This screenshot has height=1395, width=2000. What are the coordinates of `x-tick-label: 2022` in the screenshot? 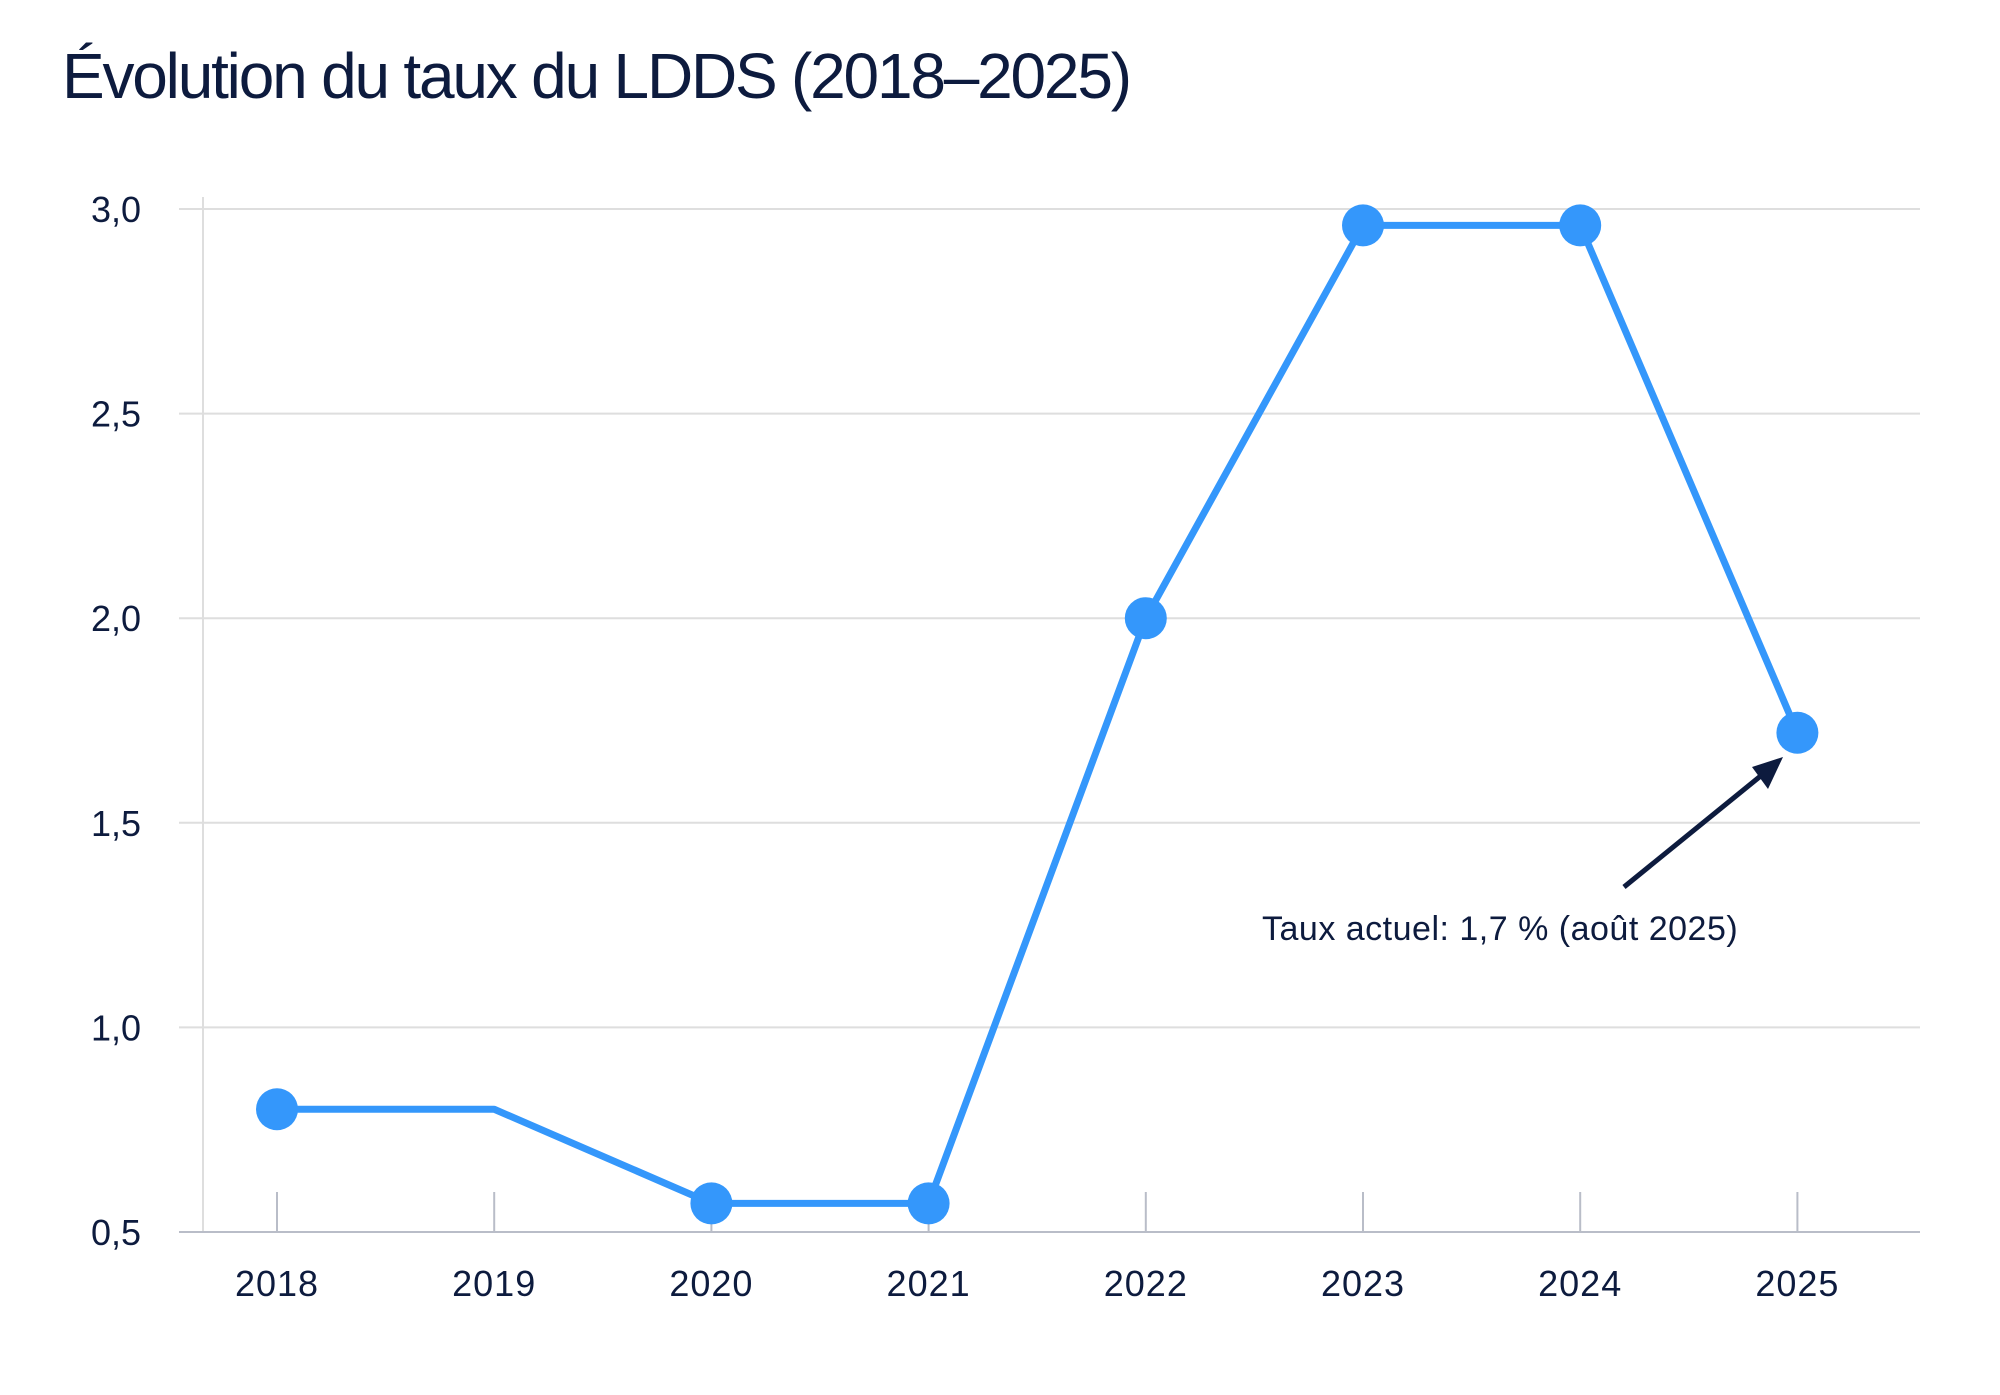 It's located at (1146, 1283).